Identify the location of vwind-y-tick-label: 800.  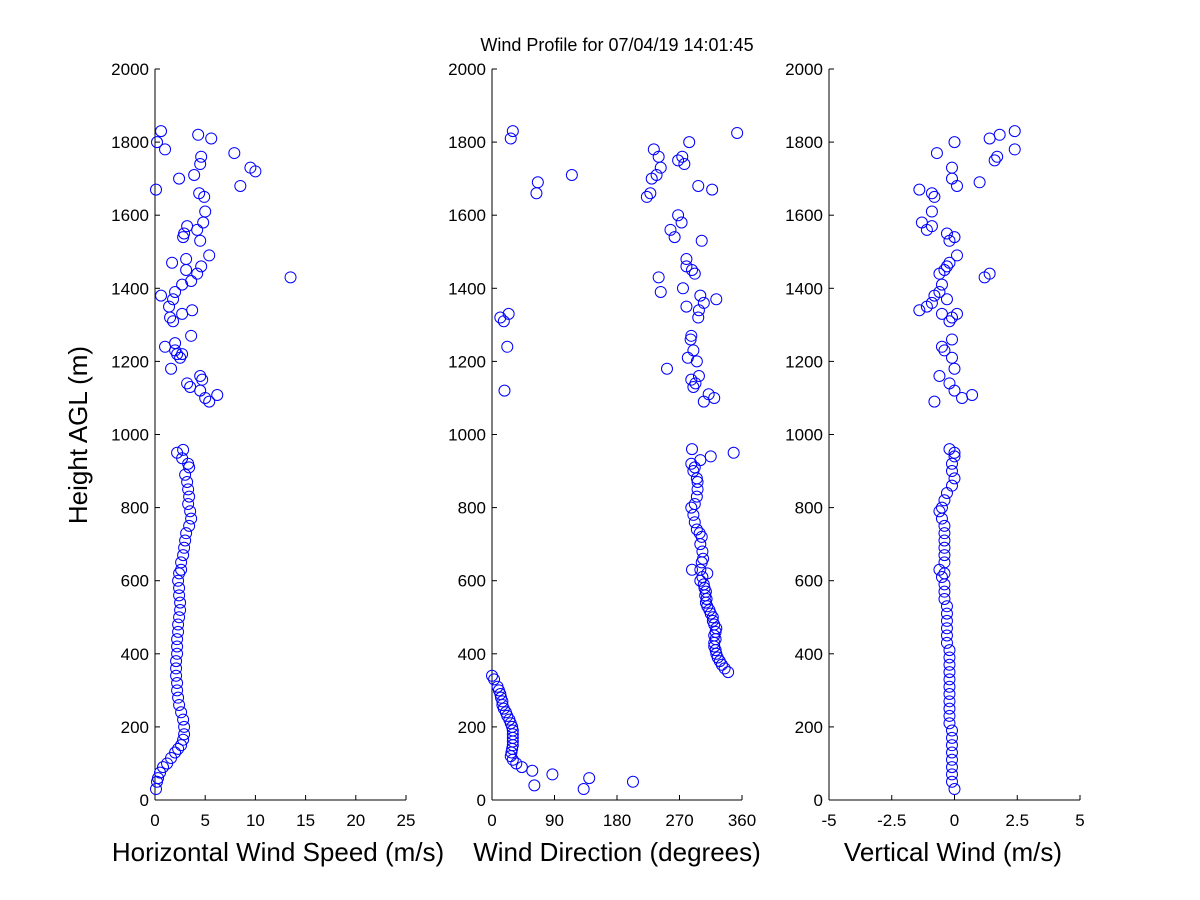
(809, 508).